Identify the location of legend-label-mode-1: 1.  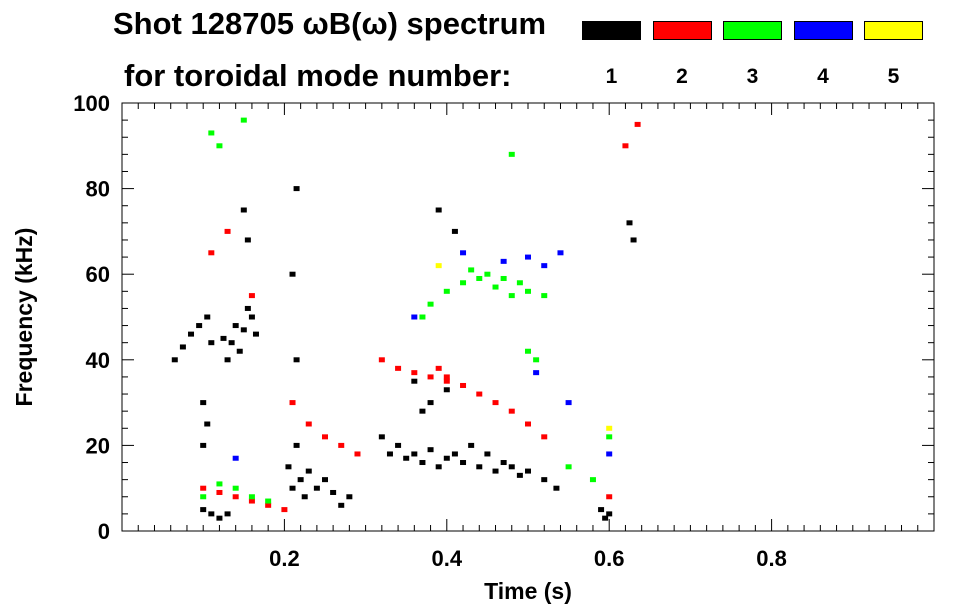
(611, 76).